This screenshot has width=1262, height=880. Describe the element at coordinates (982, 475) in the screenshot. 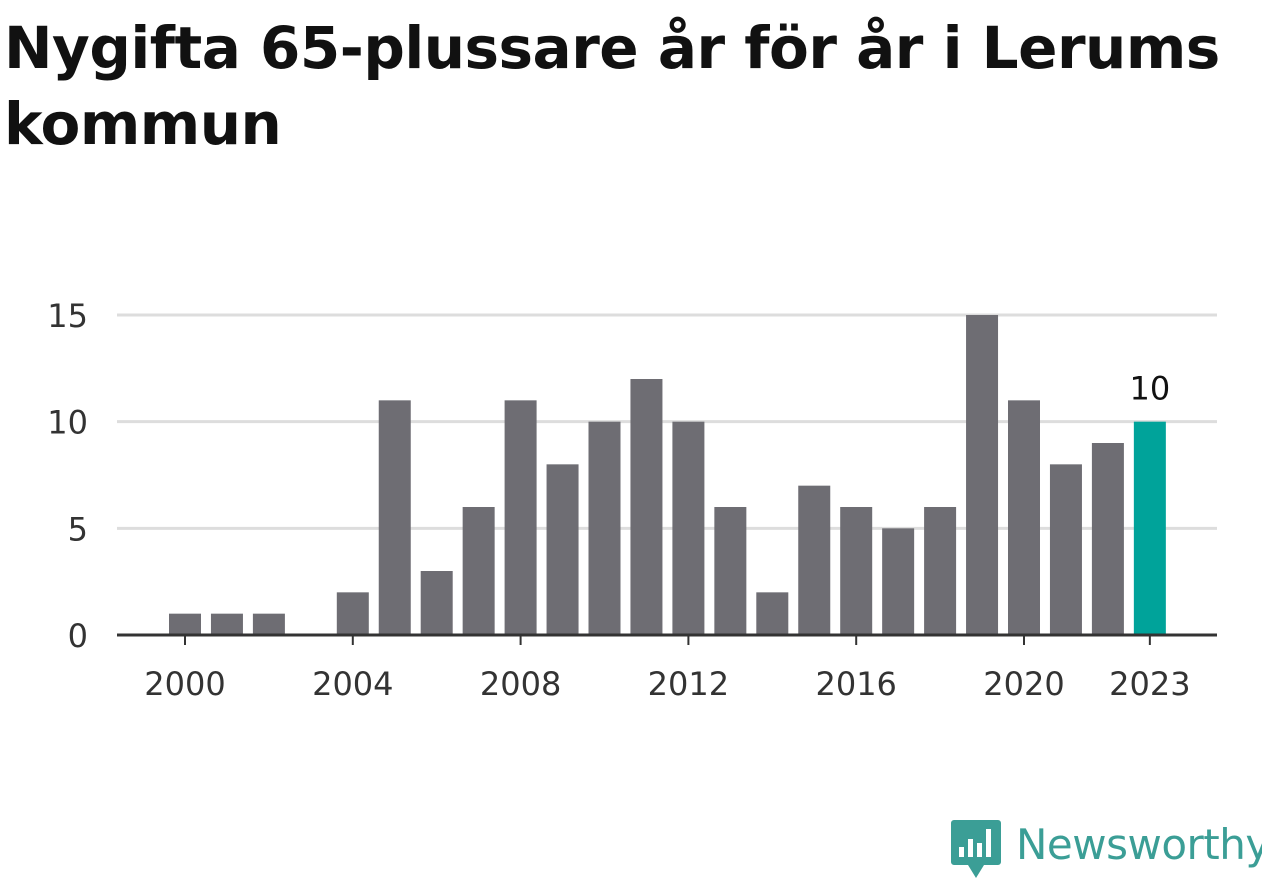

I see `bar-2019` at that location.